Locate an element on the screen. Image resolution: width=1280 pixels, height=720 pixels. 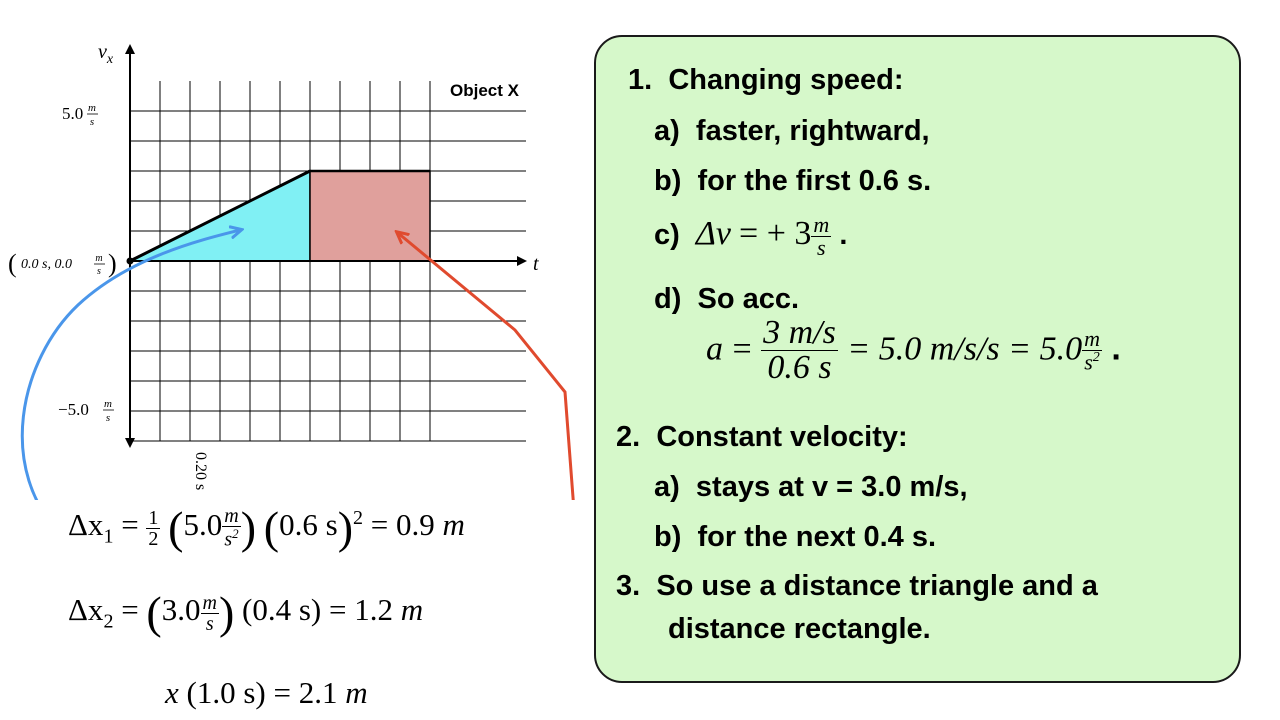
equation-x-total: x (1.0 s) = 2.1 m is located at coordinates (266, 692).